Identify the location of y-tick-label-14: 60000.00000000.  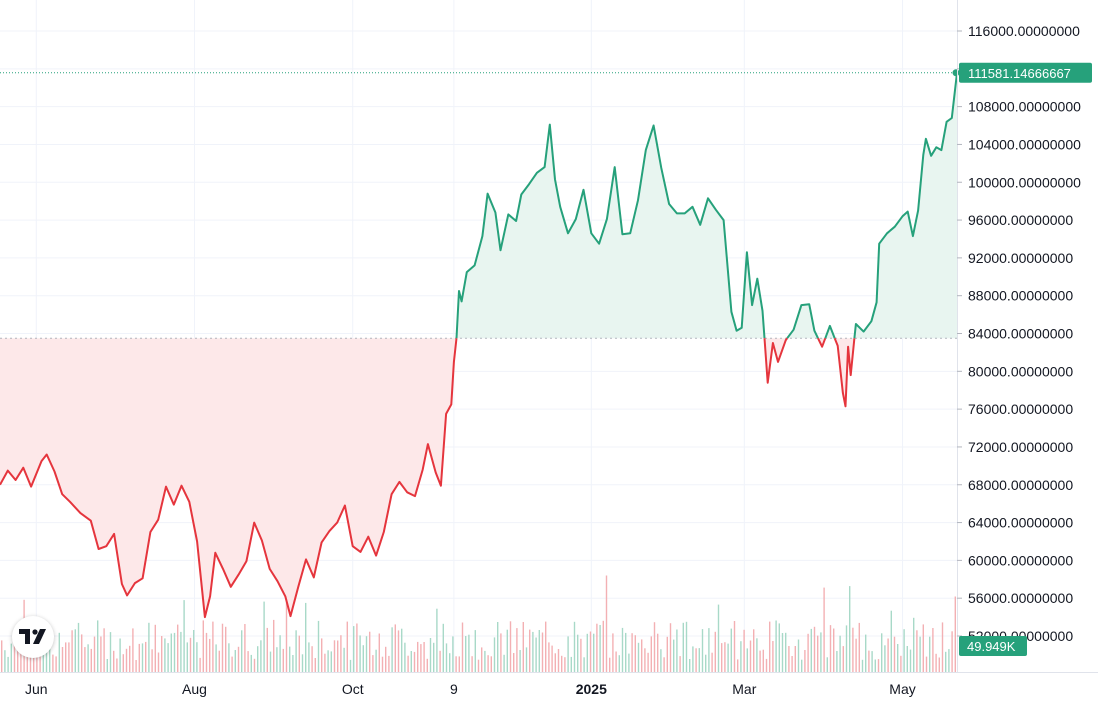
(1020, 560).